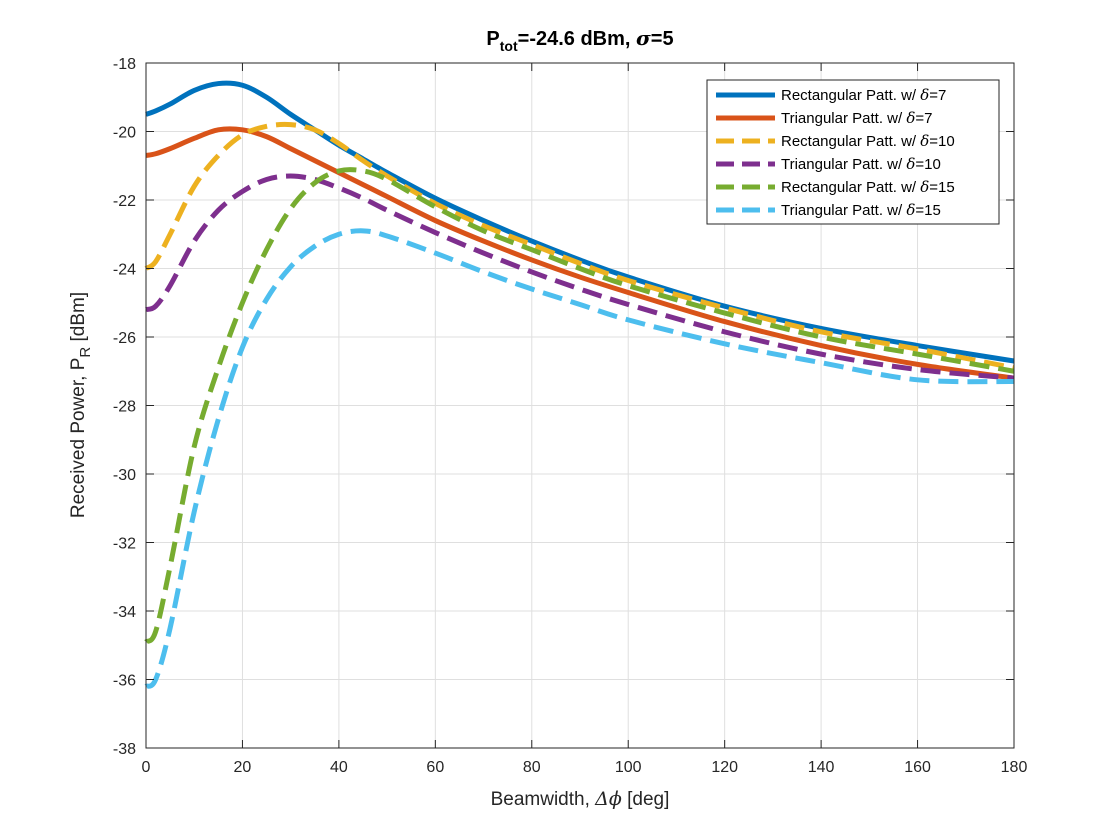  I want to click on x-tick-label: 180, so click(1014, 767).